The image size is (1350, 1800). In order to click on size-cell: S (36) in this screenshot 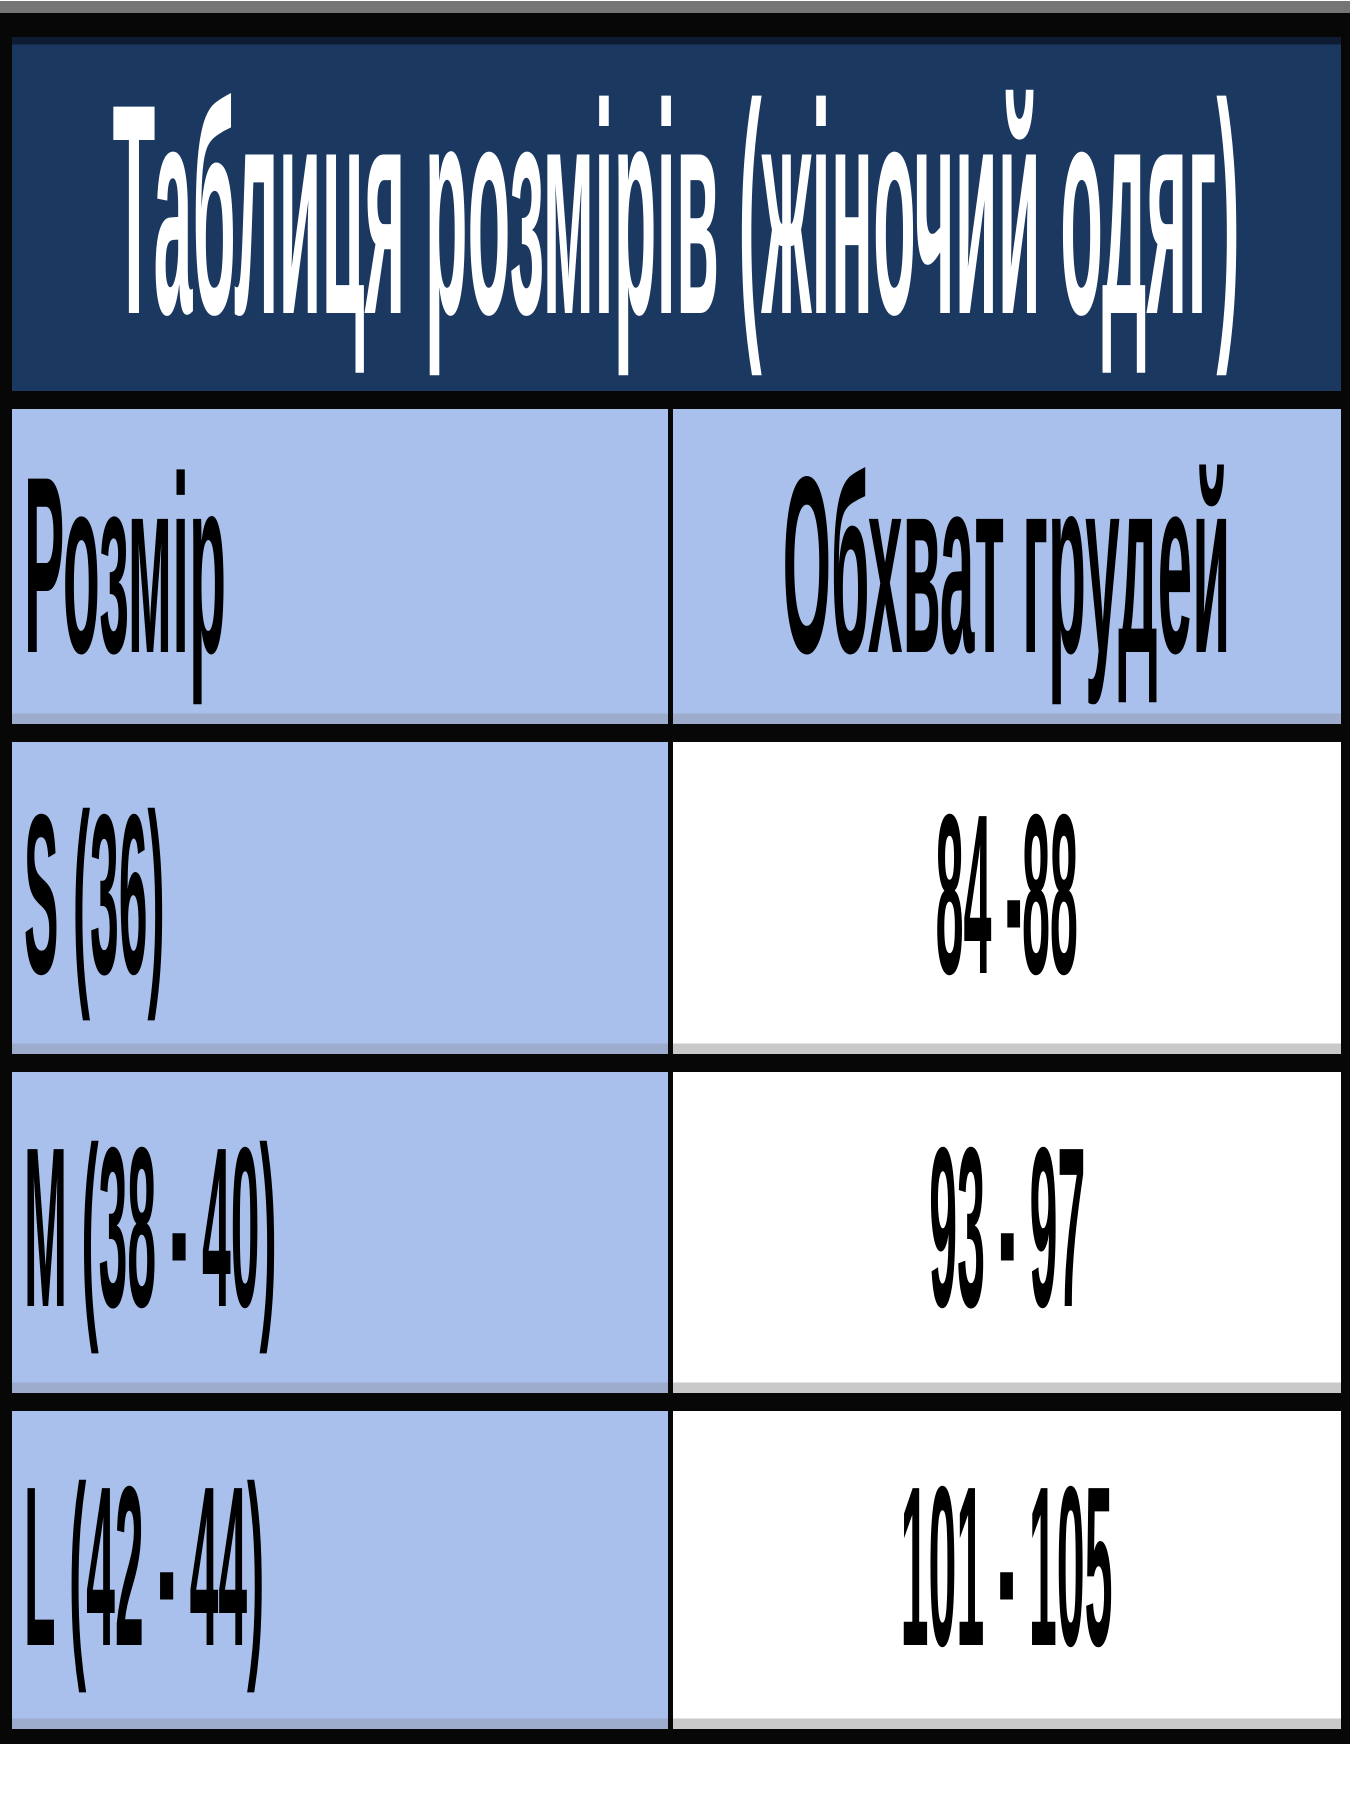, I will do `click(342, 896)`.